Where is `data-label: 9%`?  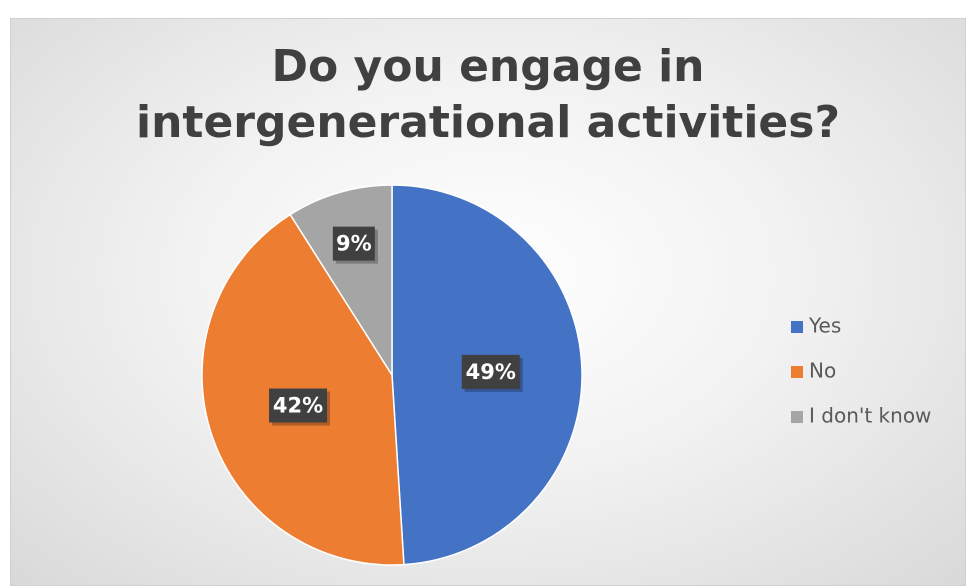
data-label: 9% is located at coordinates (354, 244).